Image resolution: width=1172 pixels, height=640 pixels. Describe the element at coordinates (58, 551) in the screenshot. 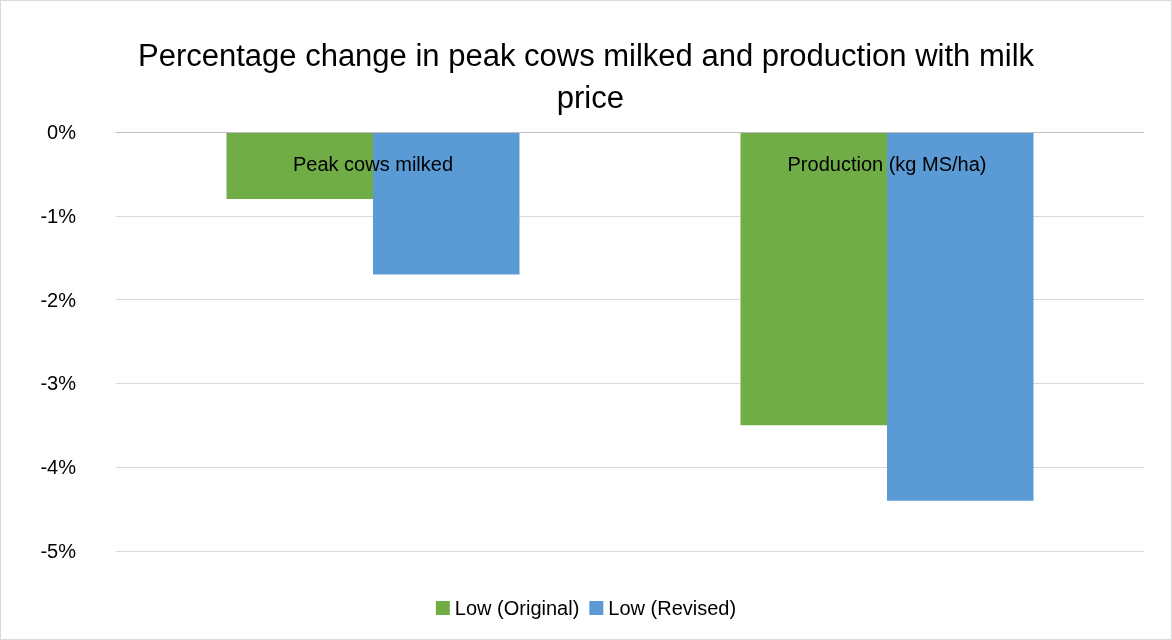

I see `y-tick-label: -5%` at that location.